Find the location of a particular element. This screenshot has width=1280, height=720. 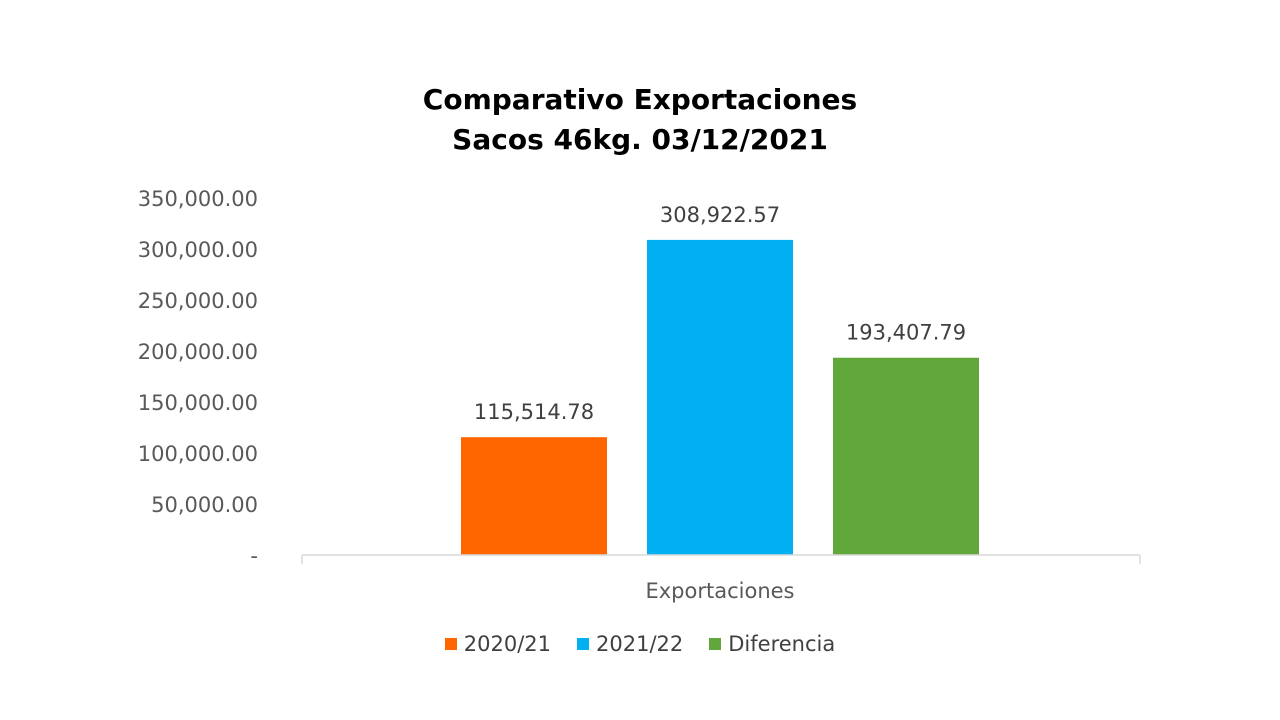

x-category-label: Exportaciones is located at coordinates (719, 591).